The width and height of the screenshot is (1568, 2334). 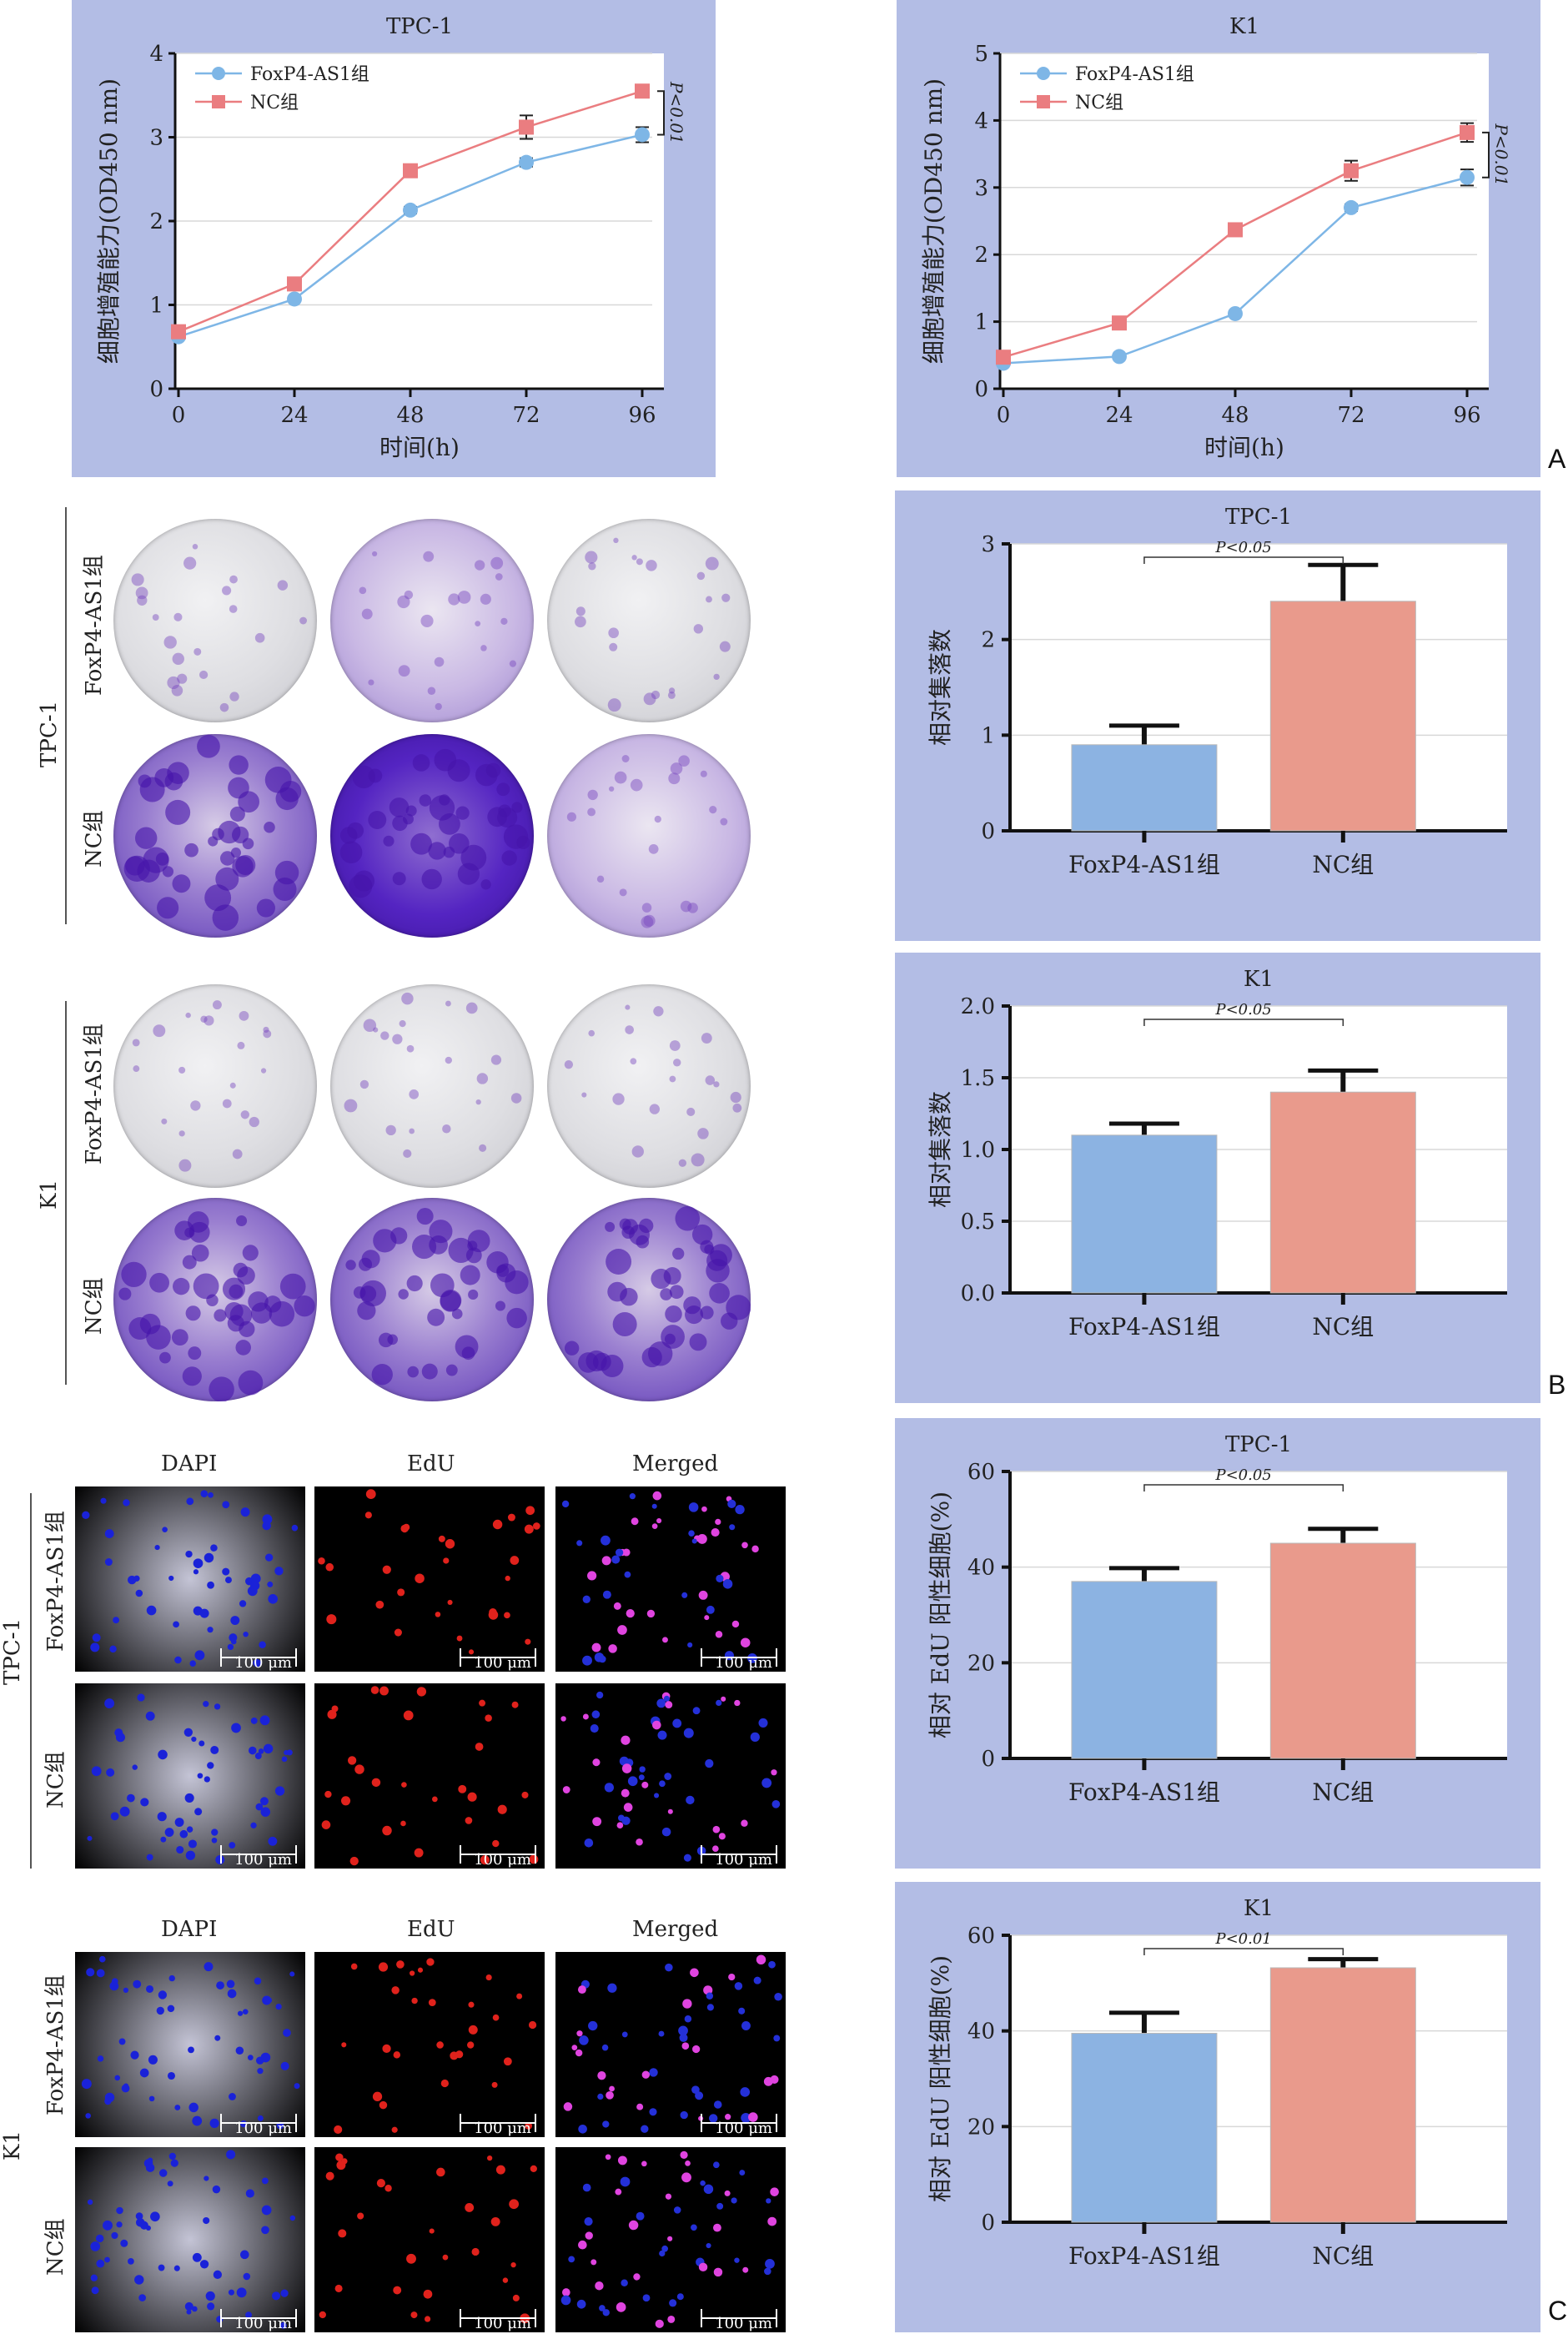 What do you see at coordinates (31, 1681) in the screenshot?
I see `tpc1-edu-divider` at bounding box center [31, 1681].